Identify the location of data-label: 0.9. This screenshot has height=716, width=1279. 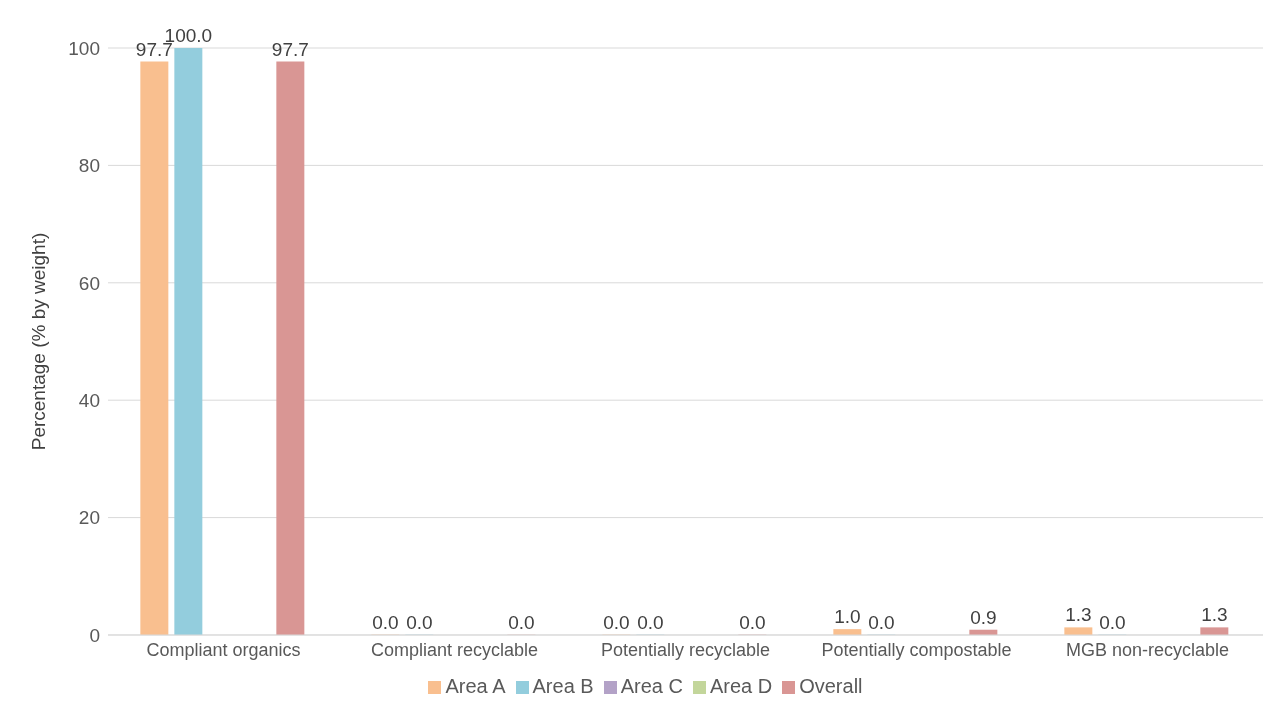
(983, 617).